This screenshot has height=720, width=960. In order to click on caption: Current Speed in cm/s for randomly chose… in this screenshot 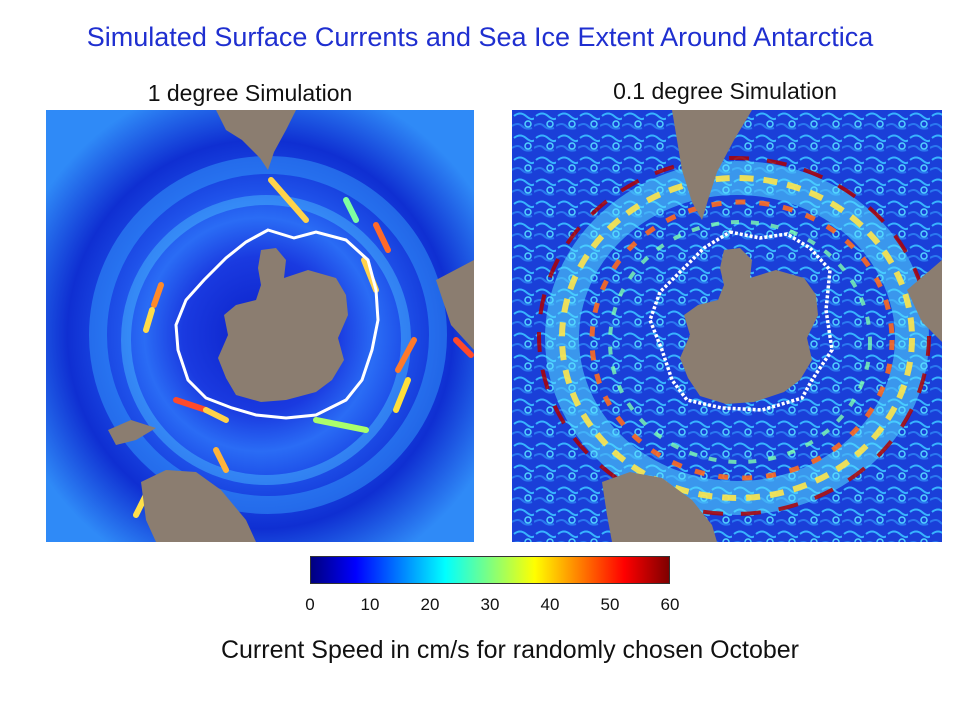, I will do `click(510, 650)`.